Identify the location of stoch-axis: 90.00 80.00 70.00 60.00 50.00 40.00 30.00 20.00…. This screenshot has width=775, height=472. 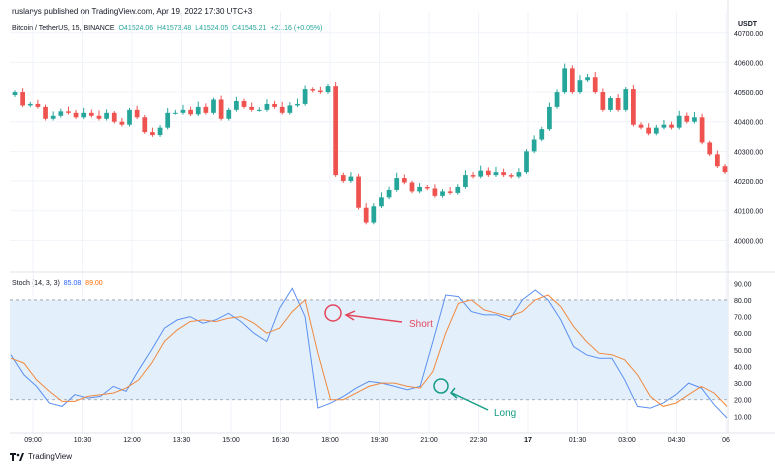
(743, 351).